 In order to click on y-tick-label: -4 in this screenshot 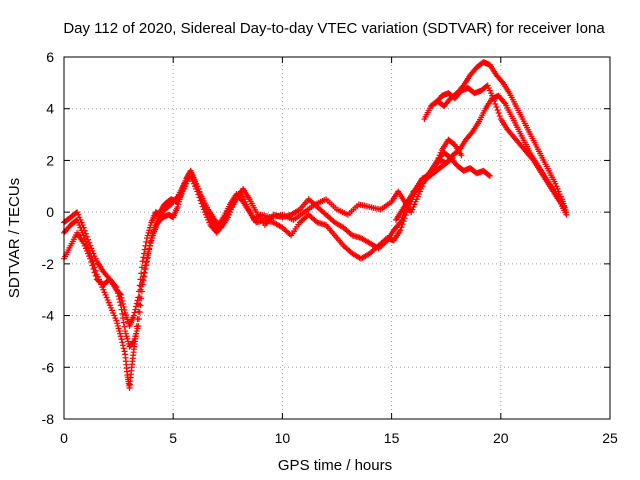, I will do `click(48, 316)`.